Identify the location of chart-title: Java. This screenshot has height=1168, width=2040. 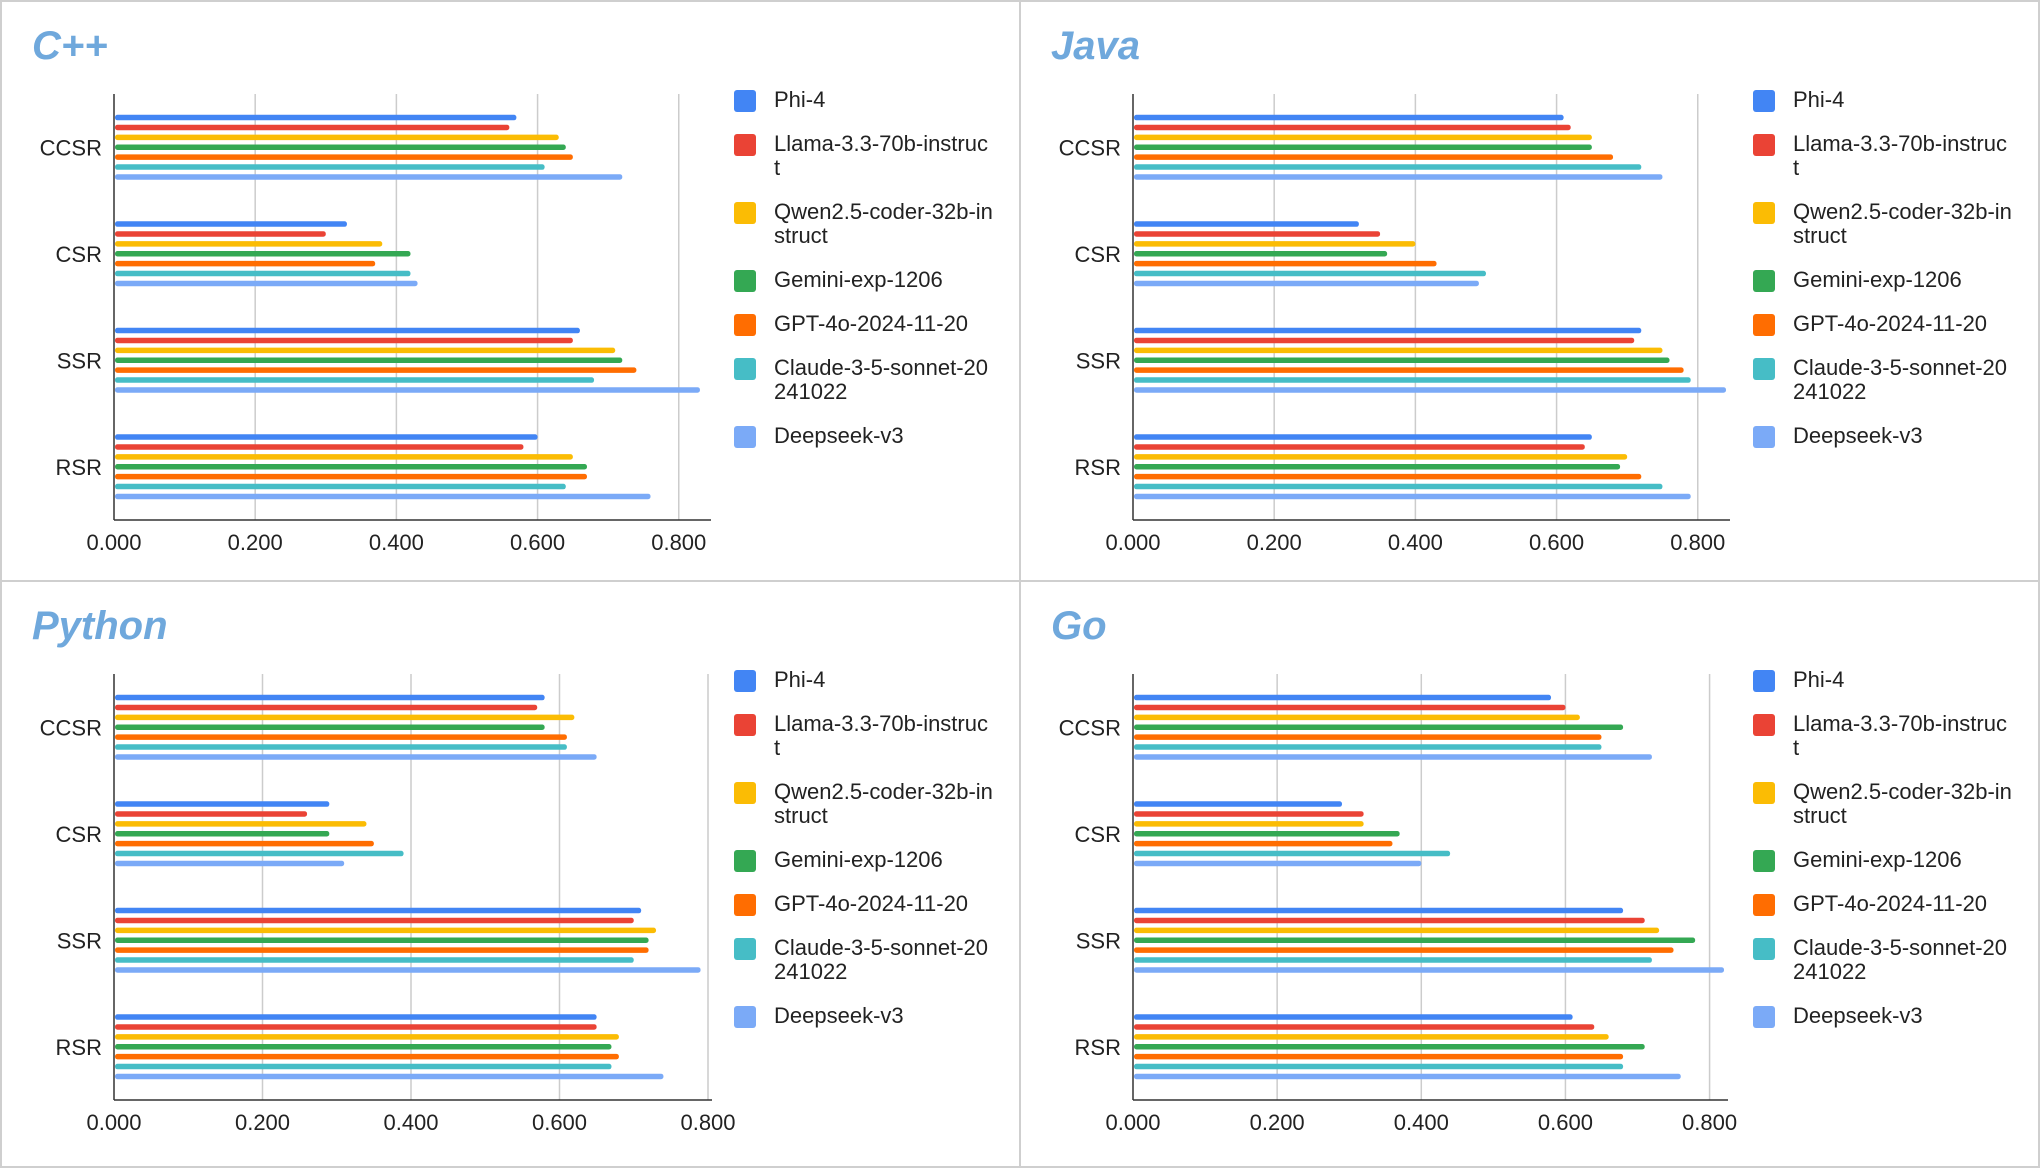
(1095, 46).